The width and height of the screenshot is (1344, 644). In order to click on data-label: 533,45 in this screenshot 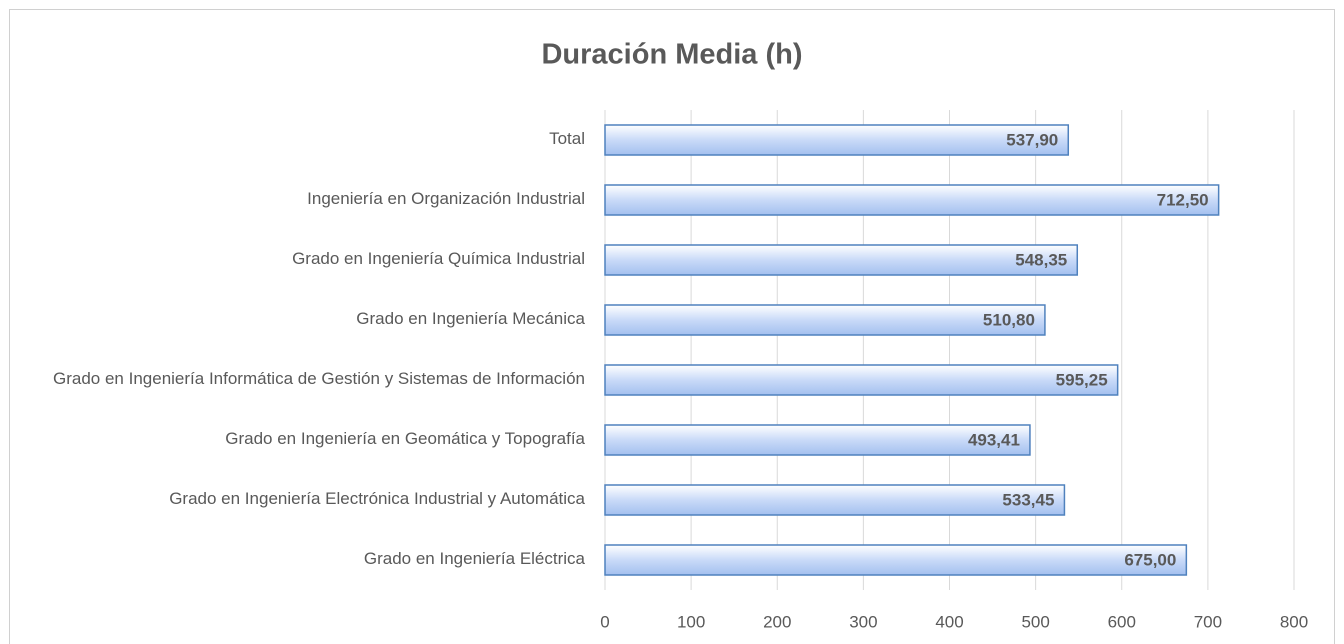, I will do `click(1028, 499)`.